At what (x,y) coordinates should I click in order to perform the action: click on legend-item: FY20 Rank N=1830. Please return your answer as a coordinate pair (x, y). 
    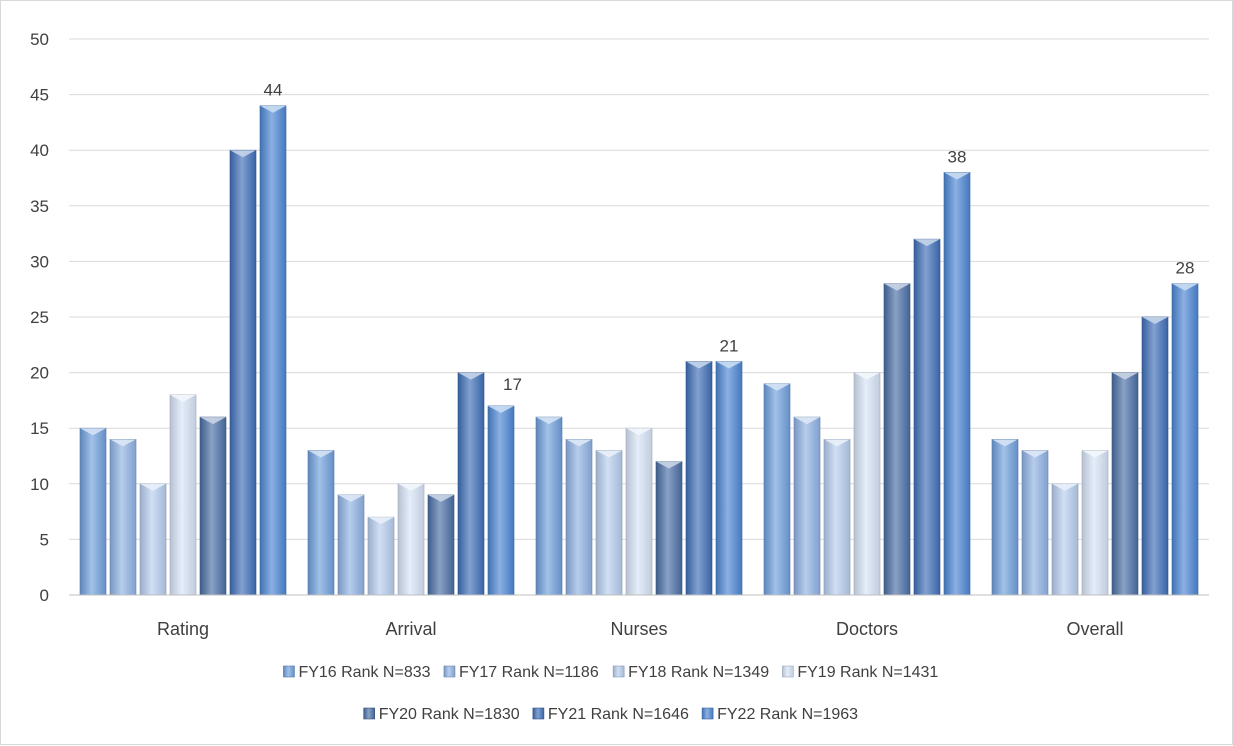
    Looking at the image, I should click on (441, 714).